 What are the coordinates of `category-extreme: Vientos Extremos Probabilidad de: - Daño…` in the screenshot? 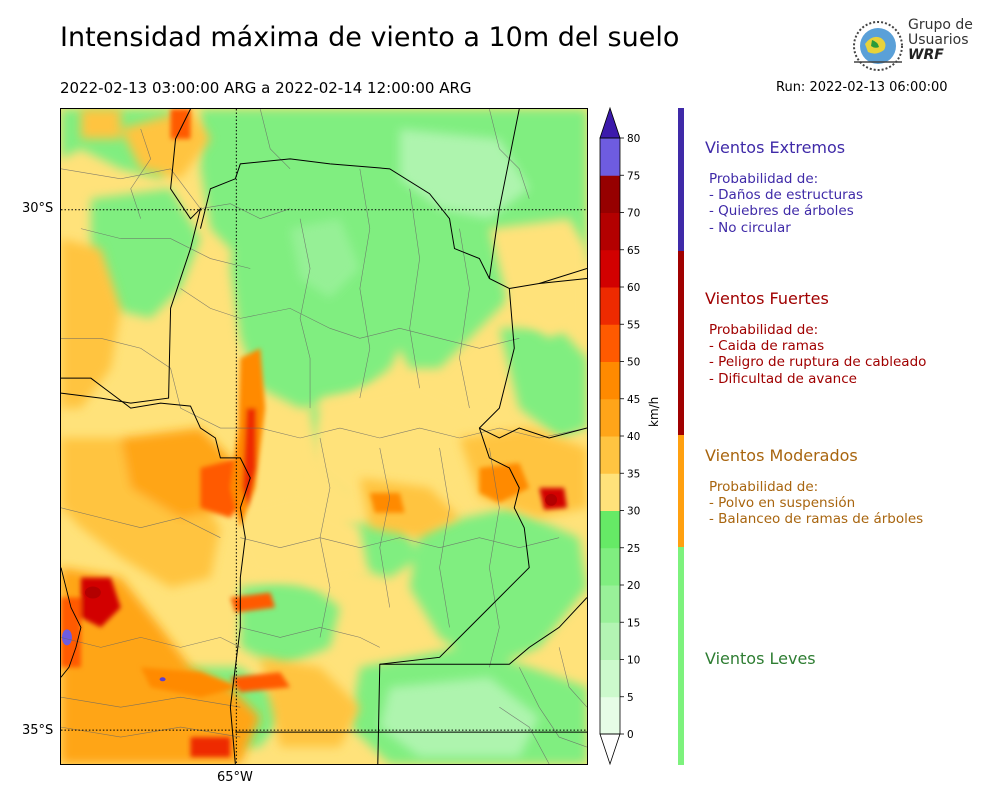 It's located at (784, 187).